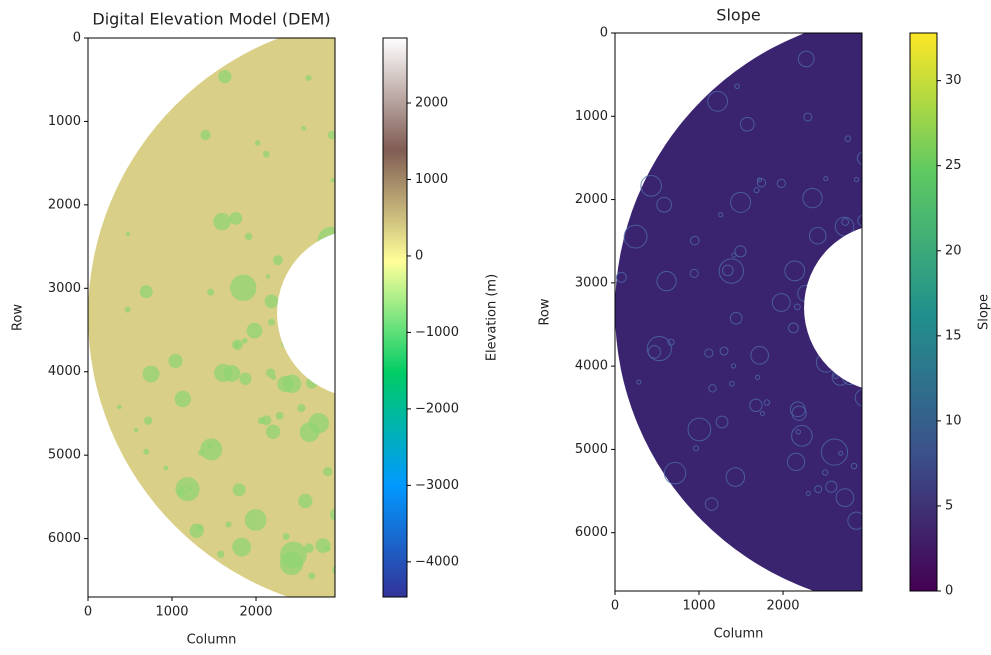 This screenshot has width=991, height=655. Describe the element at coordinates (171, 612) in the screenshot. I see `x-tick-label: 1000` at that location.